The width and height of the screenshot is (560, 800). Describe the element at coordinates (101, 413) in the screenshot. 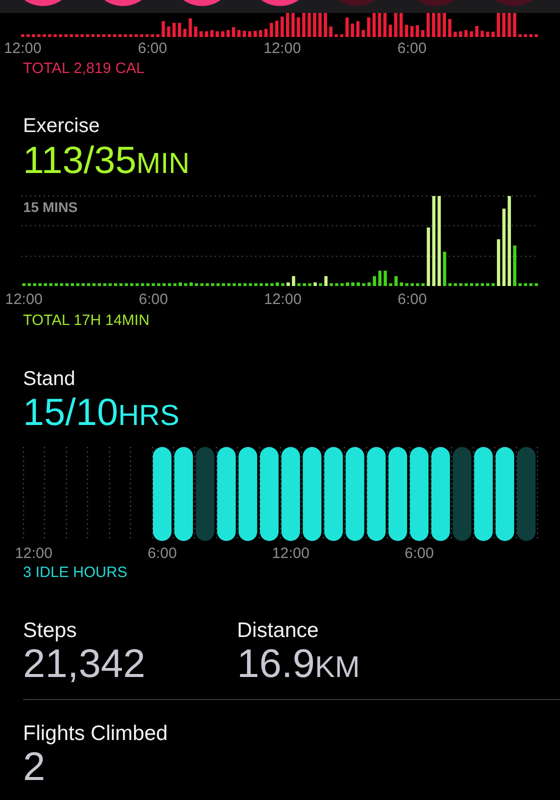

I see `chart-subtitle: 15/10HRS` at that location.